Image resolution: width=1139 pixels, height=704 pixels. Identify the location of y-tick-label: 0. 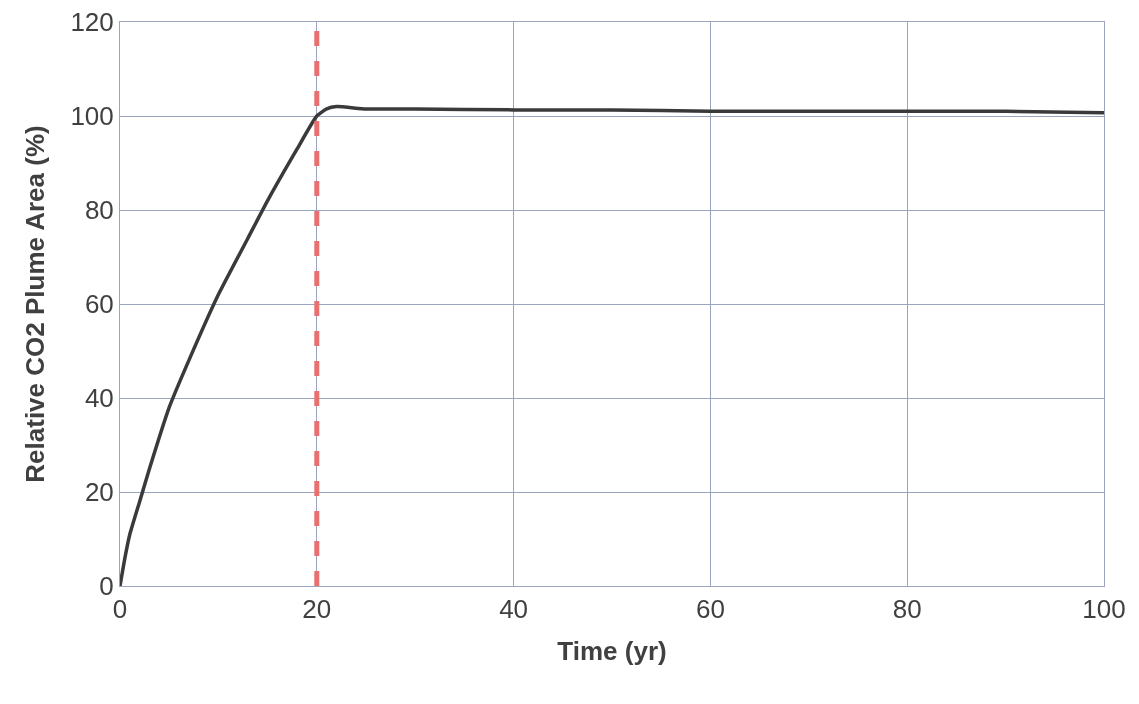
(106, 586).